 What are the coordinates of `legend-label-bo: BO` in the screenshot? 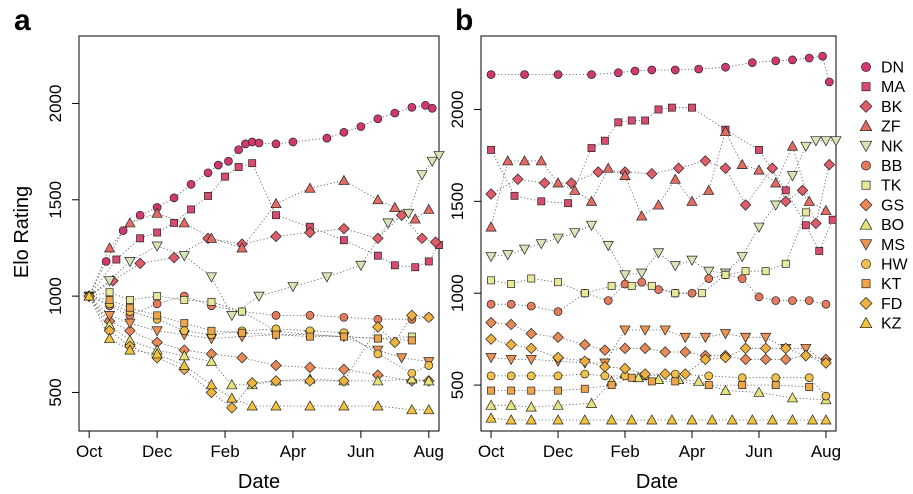 It's located at (892, 225).